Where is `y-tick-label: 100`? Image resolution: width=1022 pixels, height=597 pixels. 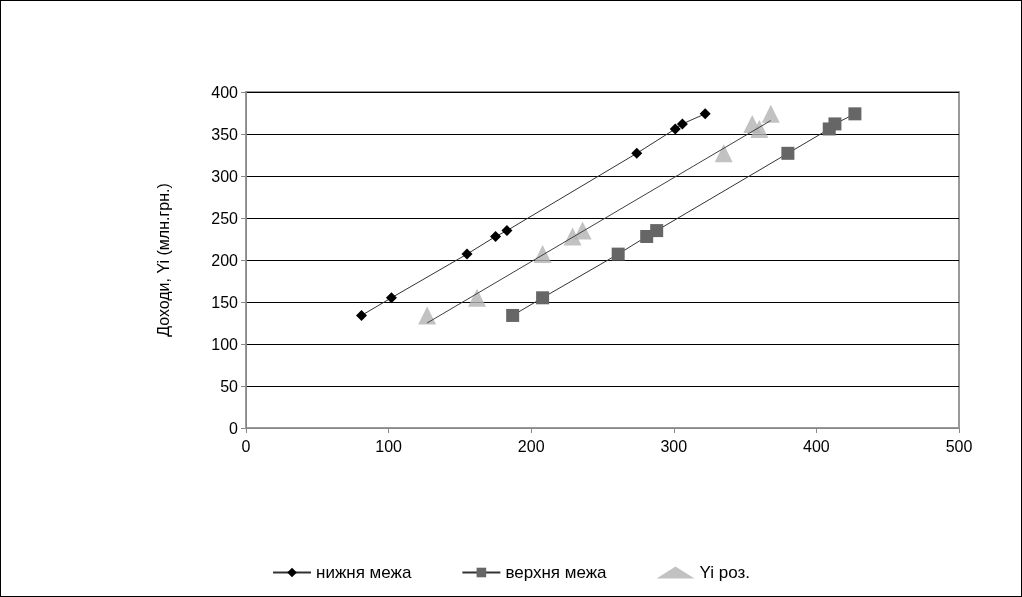
y-tick-label: 100 is located at coordinates (225, 344).